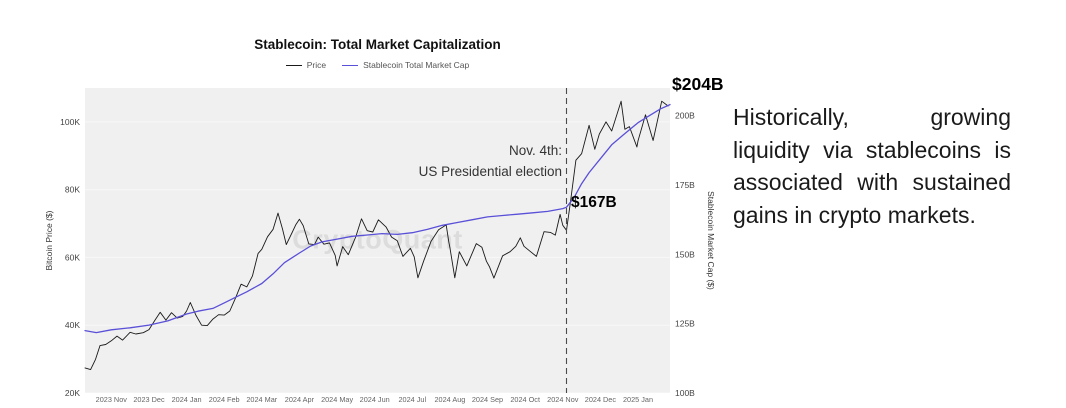  Describe the element at coordinates (416, 65) in the screenshot. I see `legend-label-stablecoin-cap: Stablecoin Total Market Cap` at that location.